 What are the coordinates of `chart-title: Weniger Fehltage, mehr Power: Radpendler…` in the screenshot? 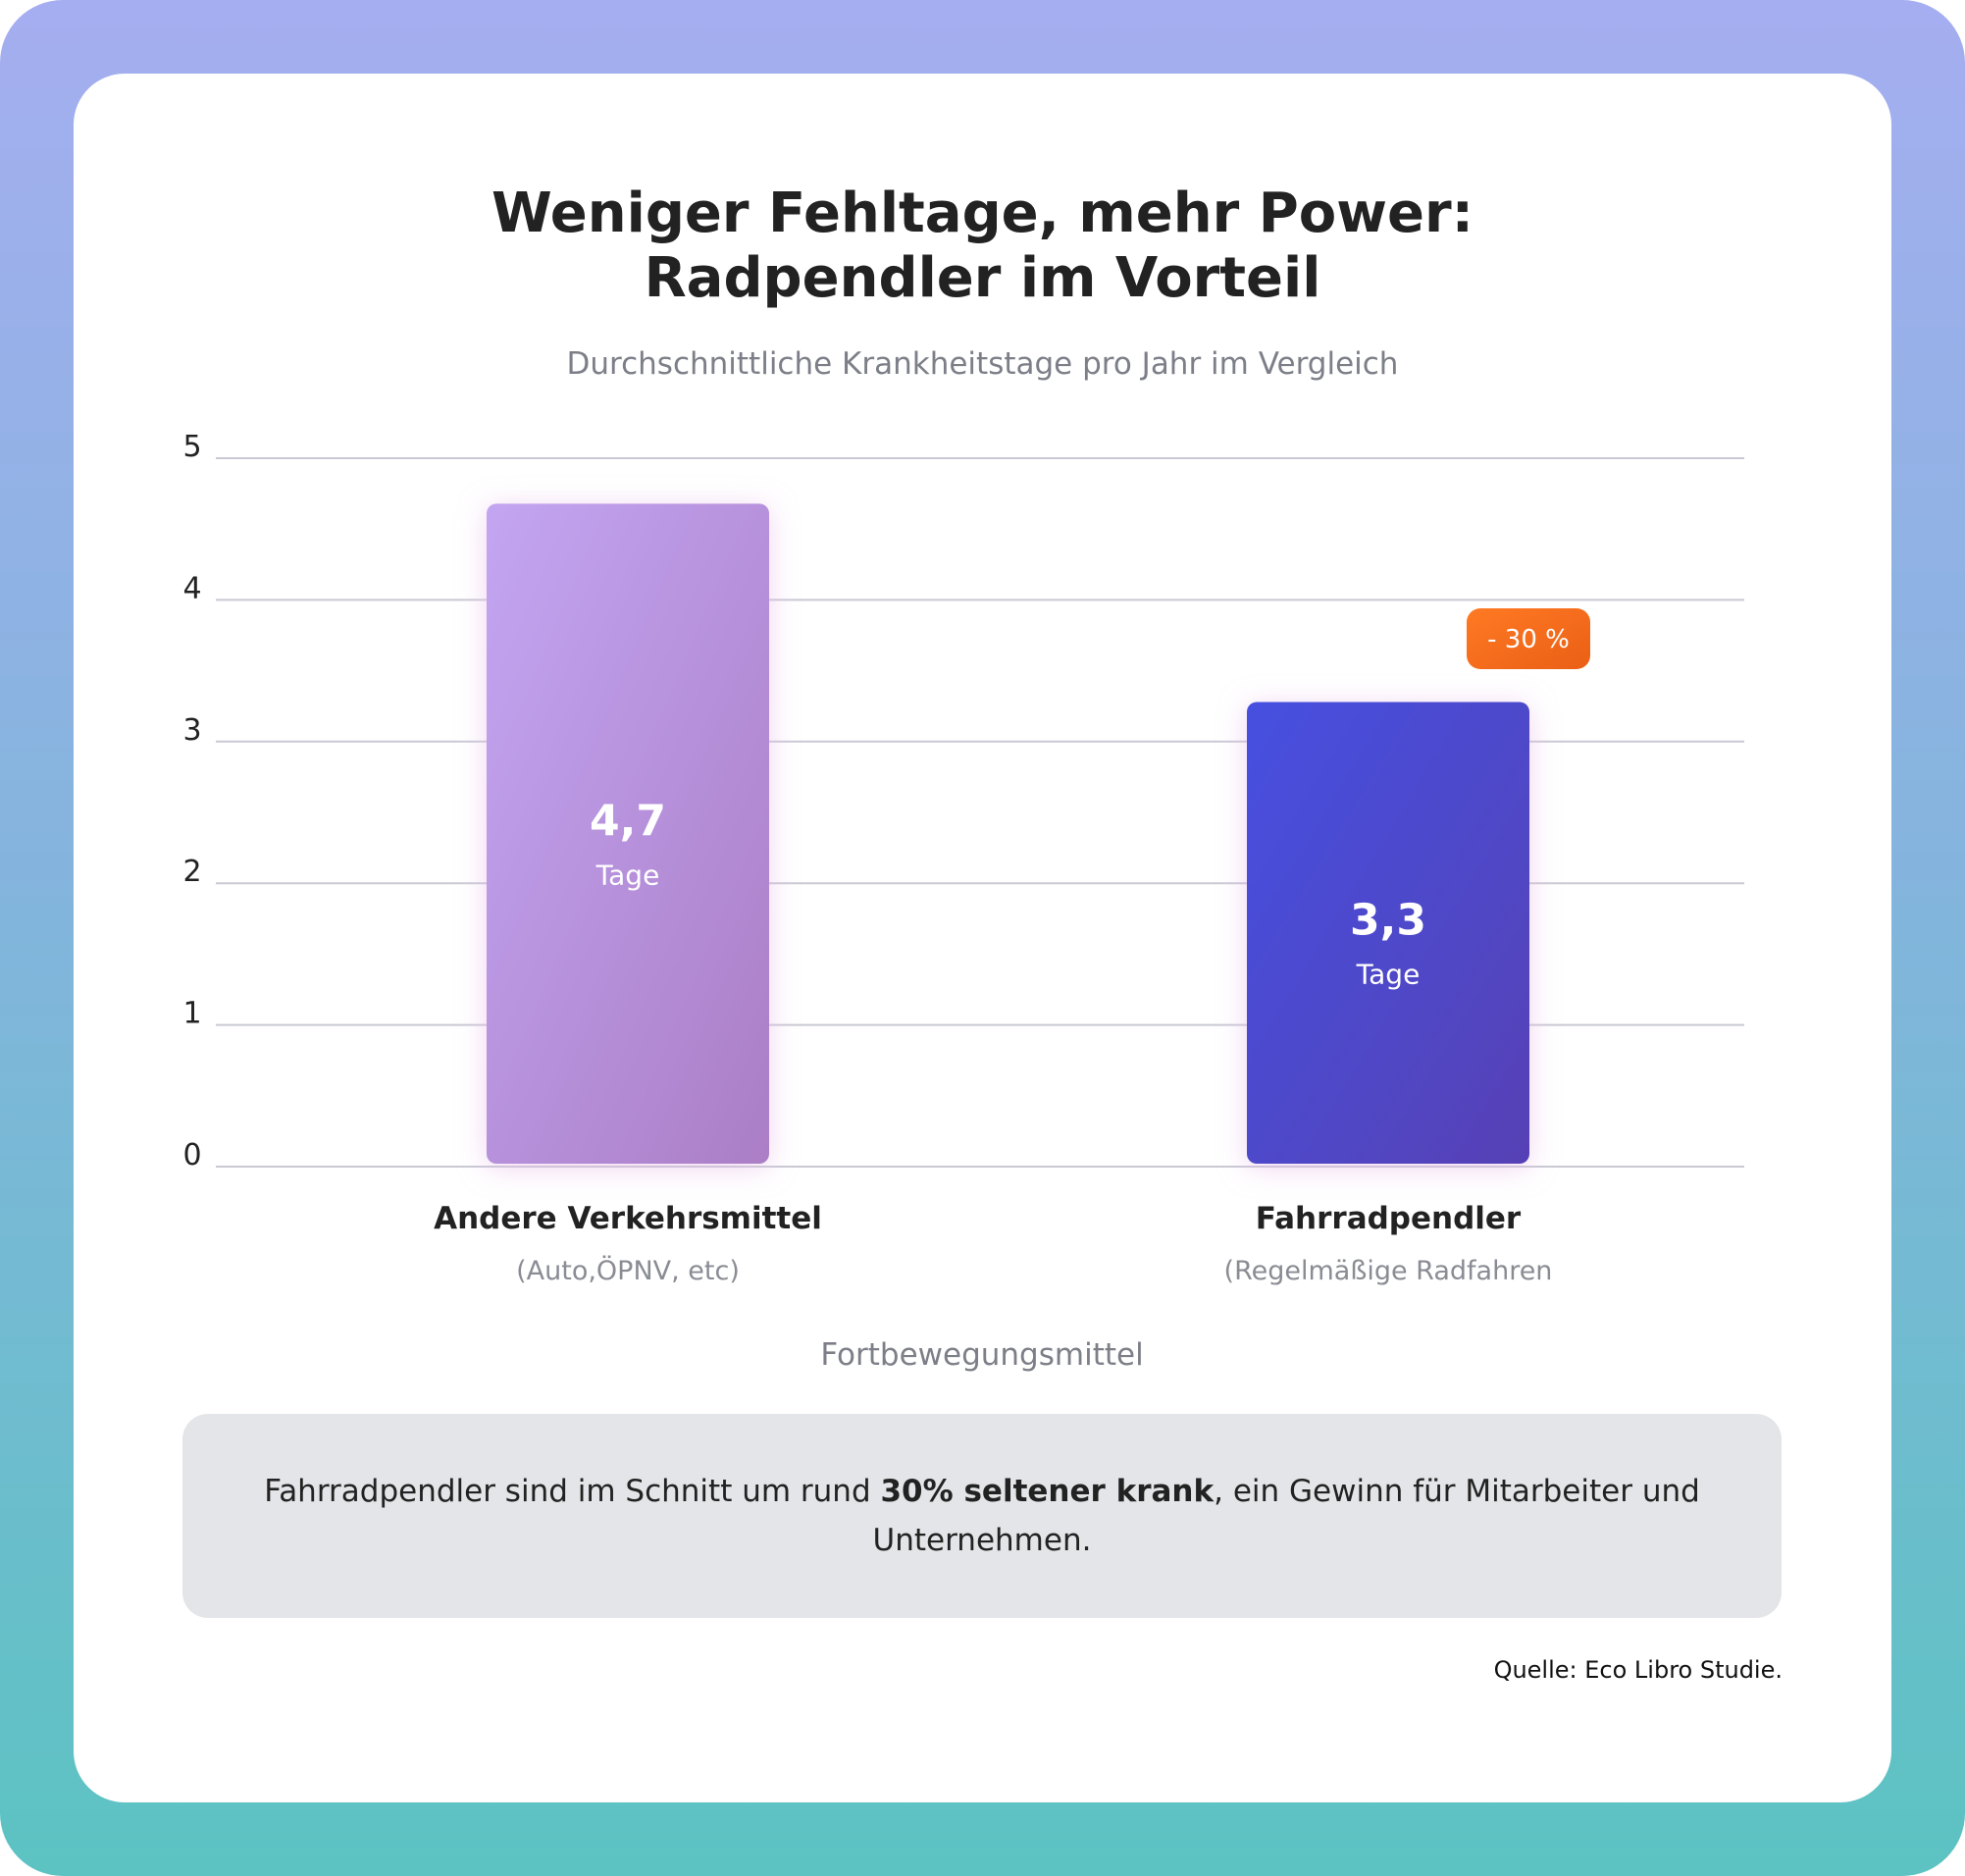 It's located at (983, 246).